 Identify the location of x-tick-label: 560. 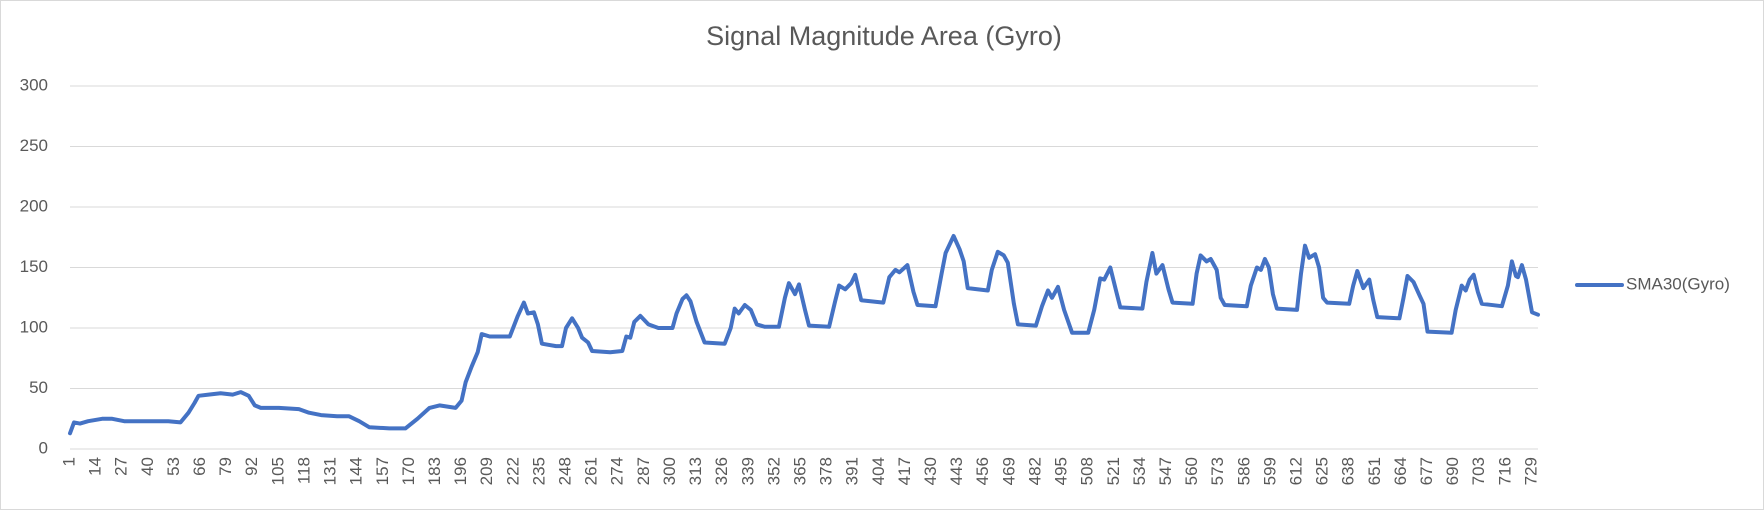
(1191, 471).